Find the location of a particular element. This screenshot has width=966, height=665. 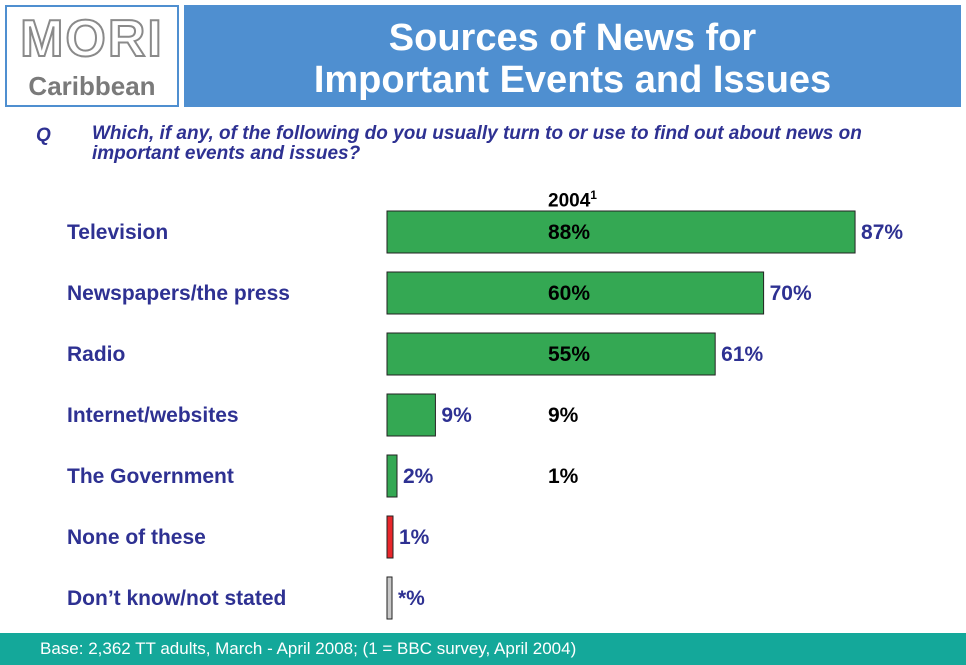

data-label: 61% is located at coordinates (742, 354).